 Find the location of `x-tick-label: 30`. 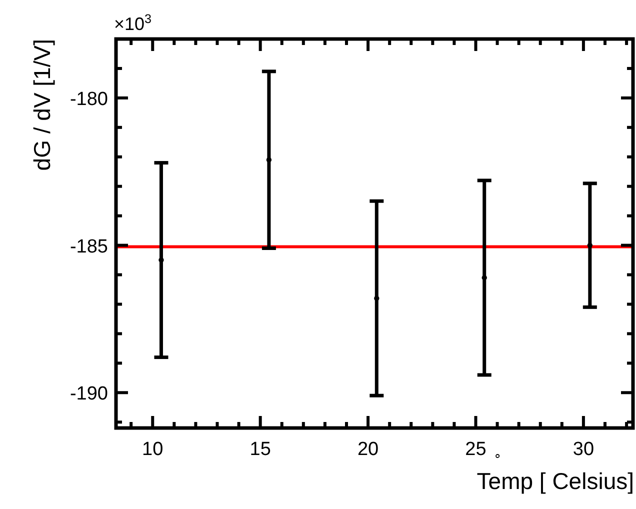

x-tick-label: 30 is located at coordinates (583, 449).